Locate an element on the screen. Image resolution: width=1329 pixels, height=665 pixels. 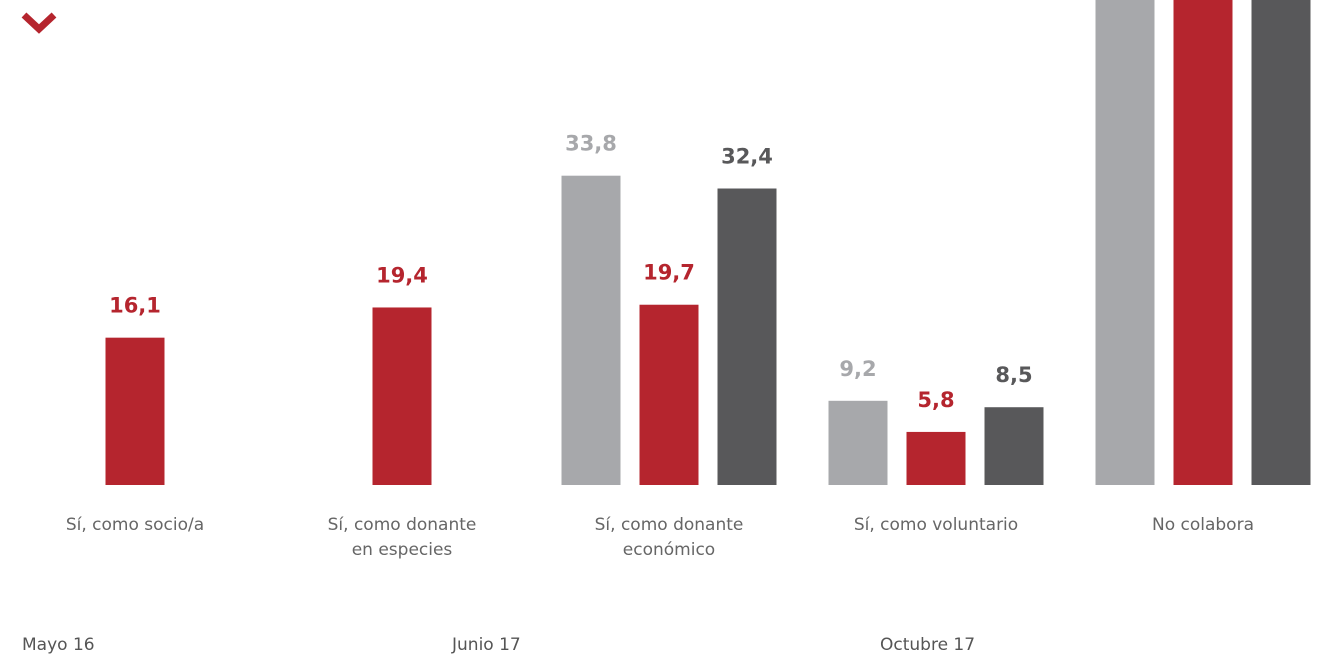
x-tick-label-line: No colabora is located at coordinates (1203, 525).